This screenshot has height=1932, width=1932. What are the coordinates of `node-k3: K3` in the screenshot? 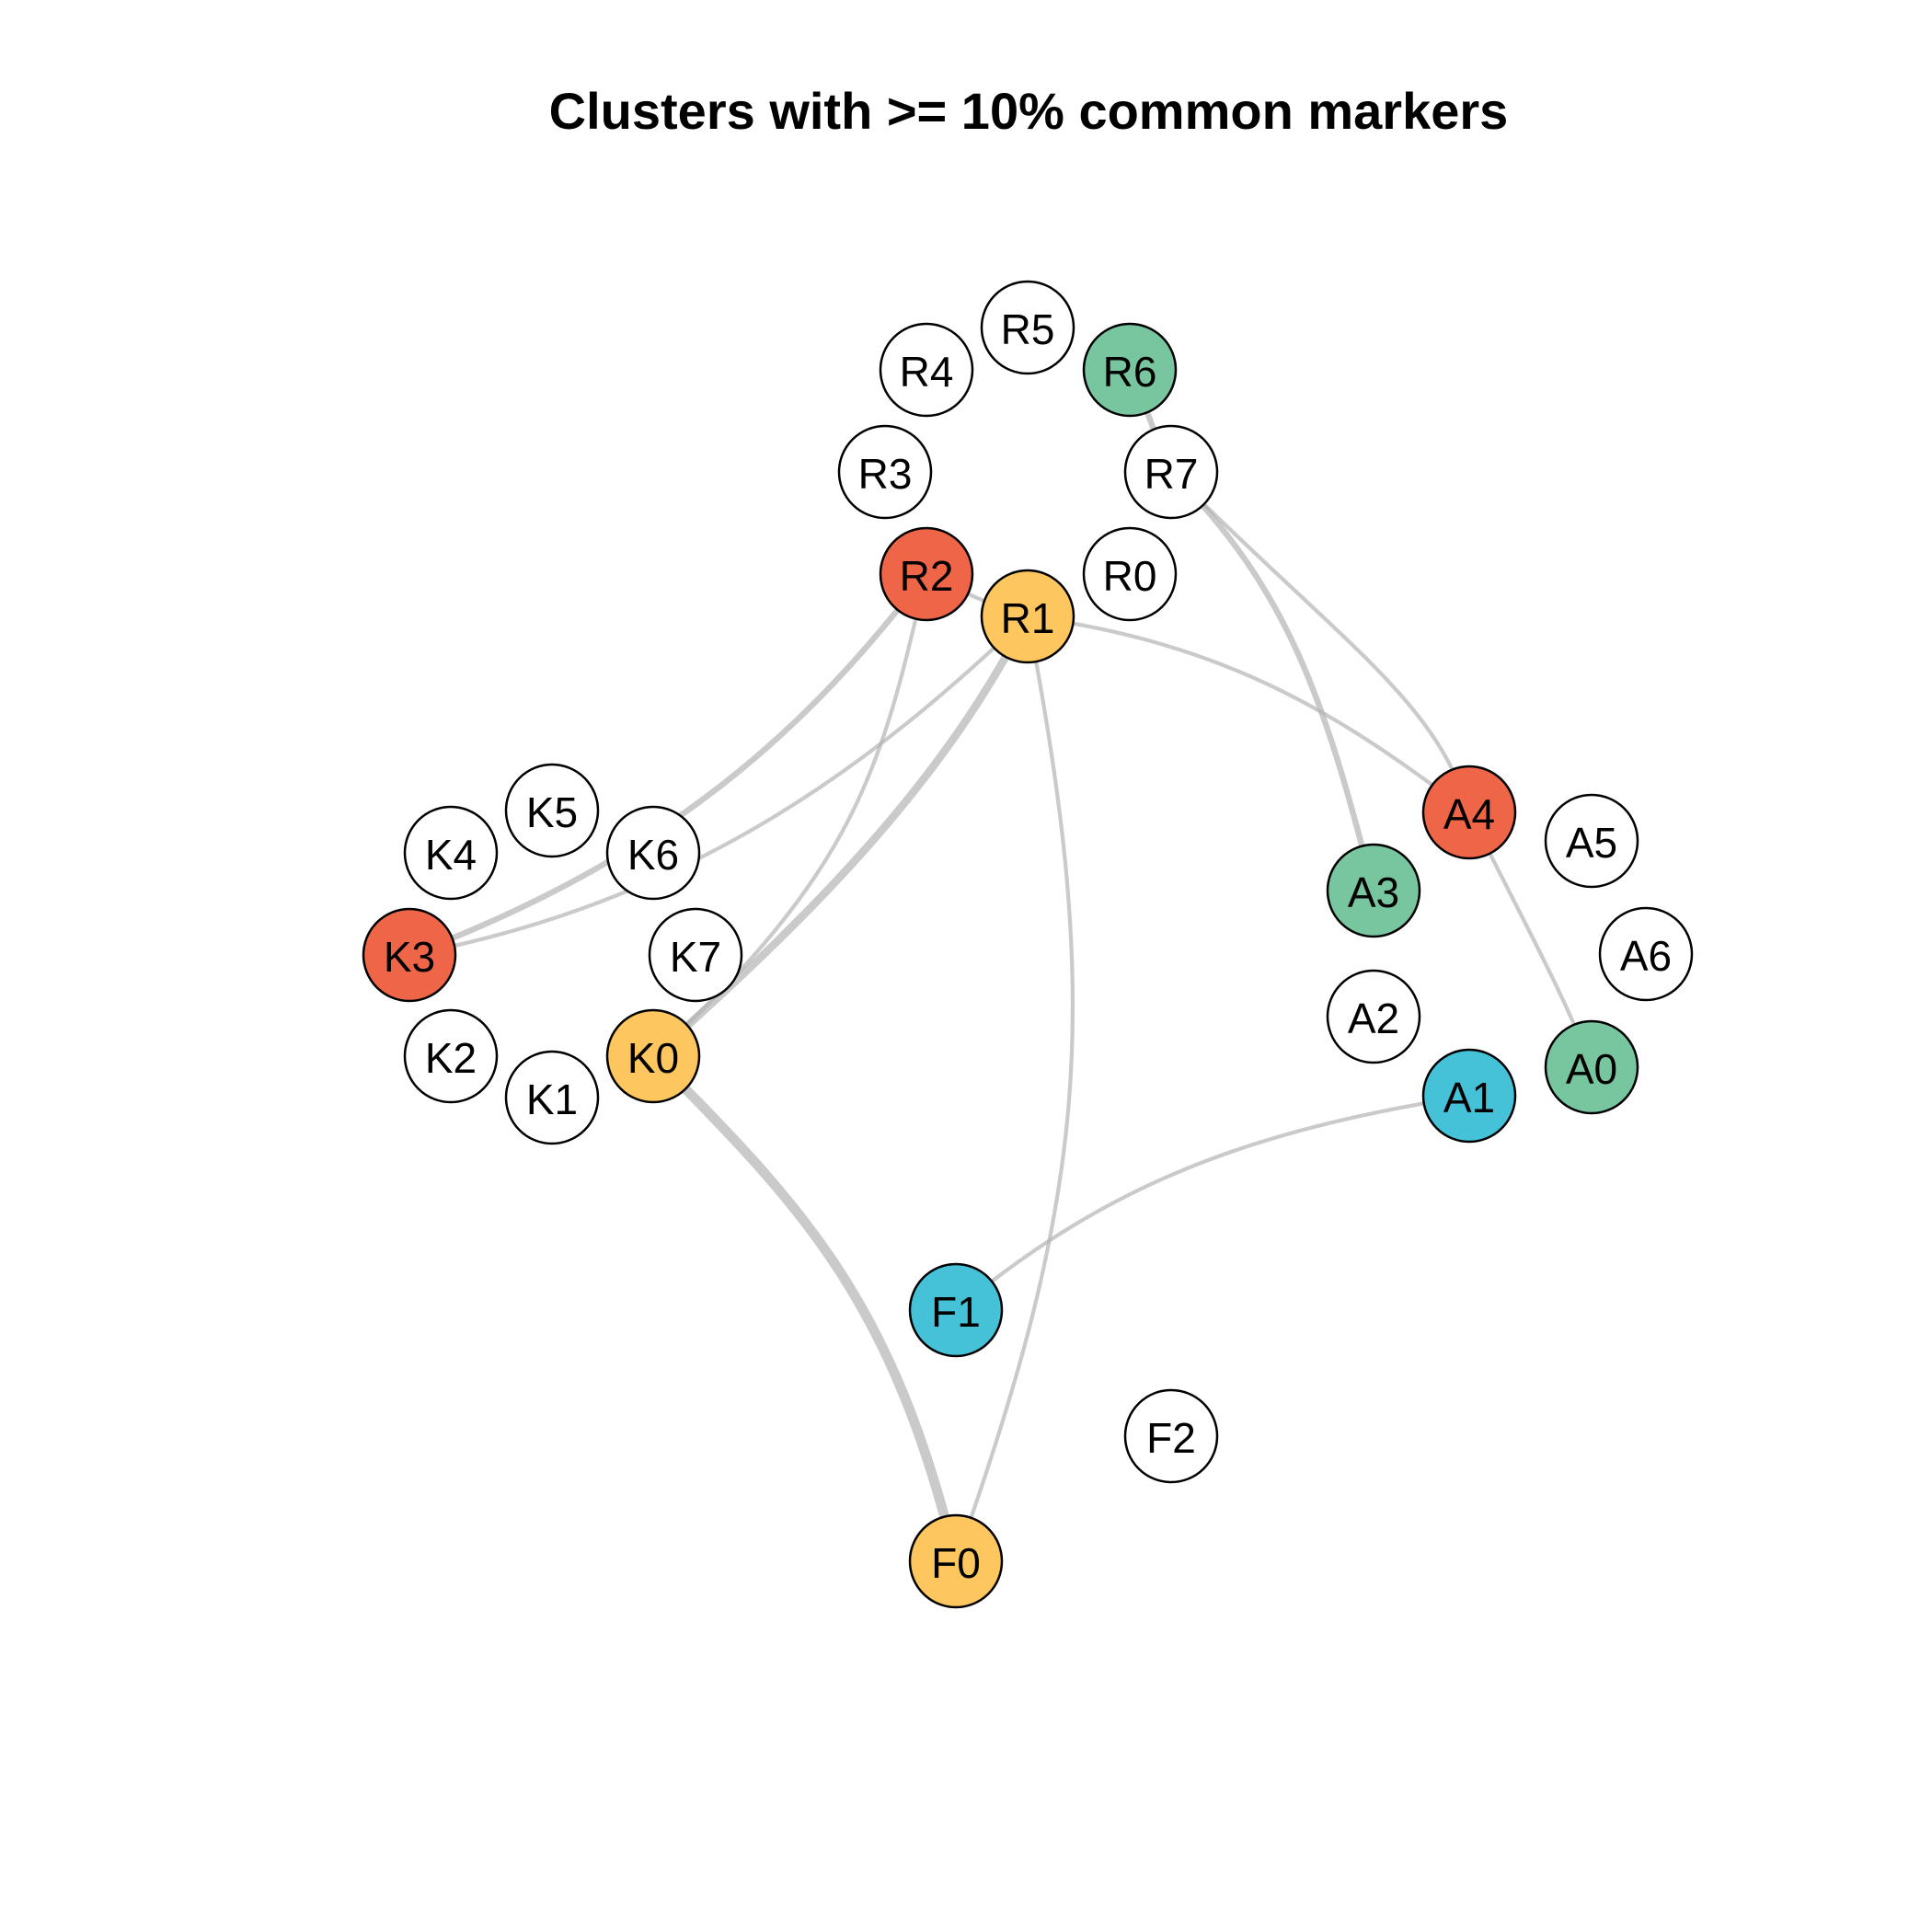 It's located at (409, 955).